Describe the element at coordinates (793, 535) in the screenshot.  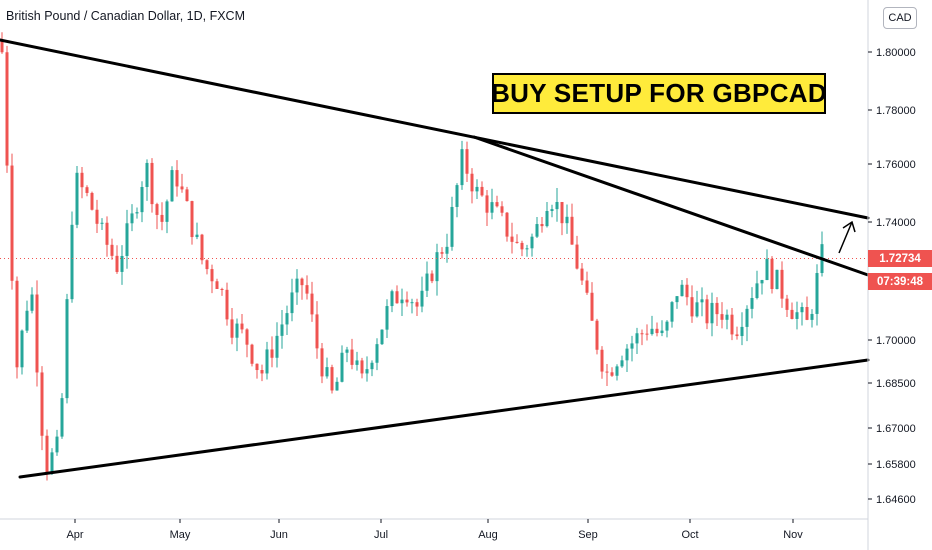
I see `time-tick-label: Nov` at that location.